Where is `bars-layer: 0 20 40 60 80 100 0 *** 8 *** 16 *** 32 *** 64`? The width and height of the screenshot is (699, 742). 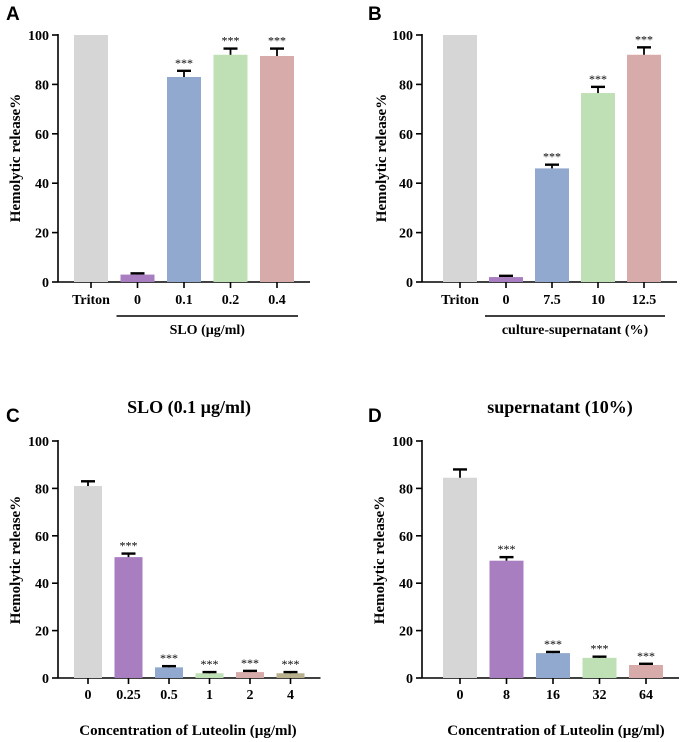
bars-layer: 0 20 40 60 80 100 0 *** 8 *** 16 *** 32 *** 64 is located at coordinates (535, 569).